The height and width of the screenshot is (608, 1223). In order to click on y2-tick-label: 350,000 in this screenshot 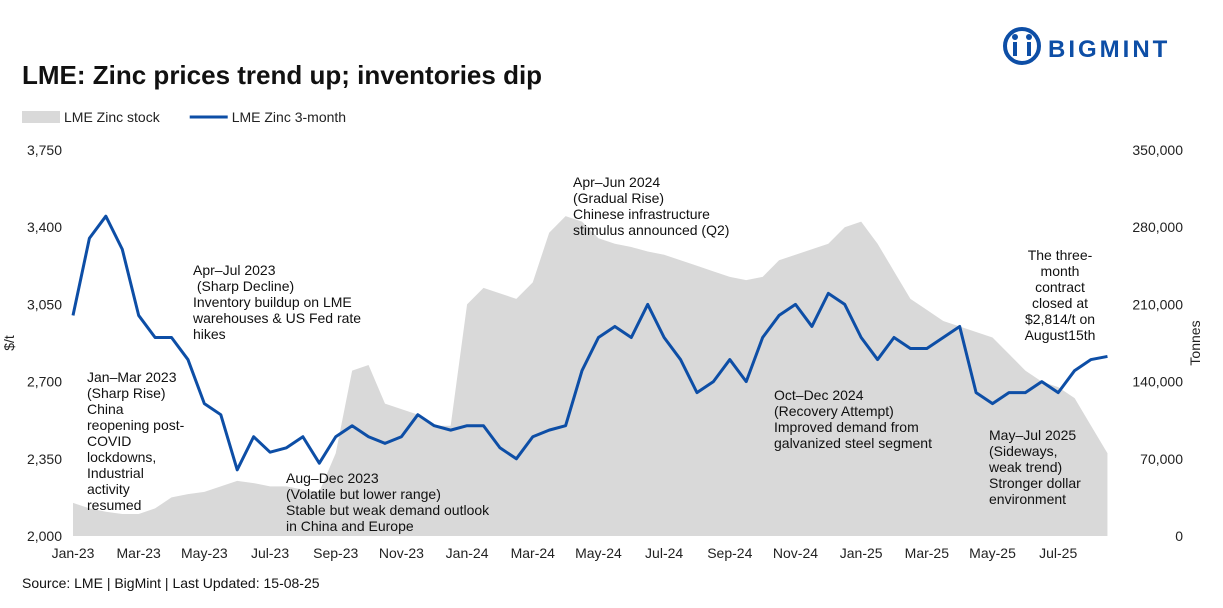, I will do `click(1157, 150)`.